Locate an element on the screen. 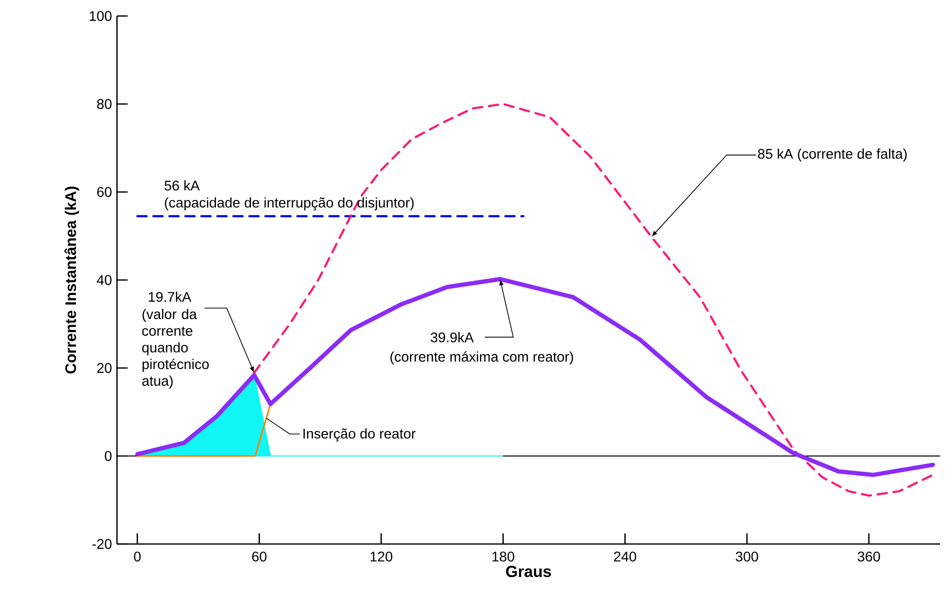 The width and height of the screenshot is (945, 594). annotation: 56 kA is located at coordinates (182, 185).